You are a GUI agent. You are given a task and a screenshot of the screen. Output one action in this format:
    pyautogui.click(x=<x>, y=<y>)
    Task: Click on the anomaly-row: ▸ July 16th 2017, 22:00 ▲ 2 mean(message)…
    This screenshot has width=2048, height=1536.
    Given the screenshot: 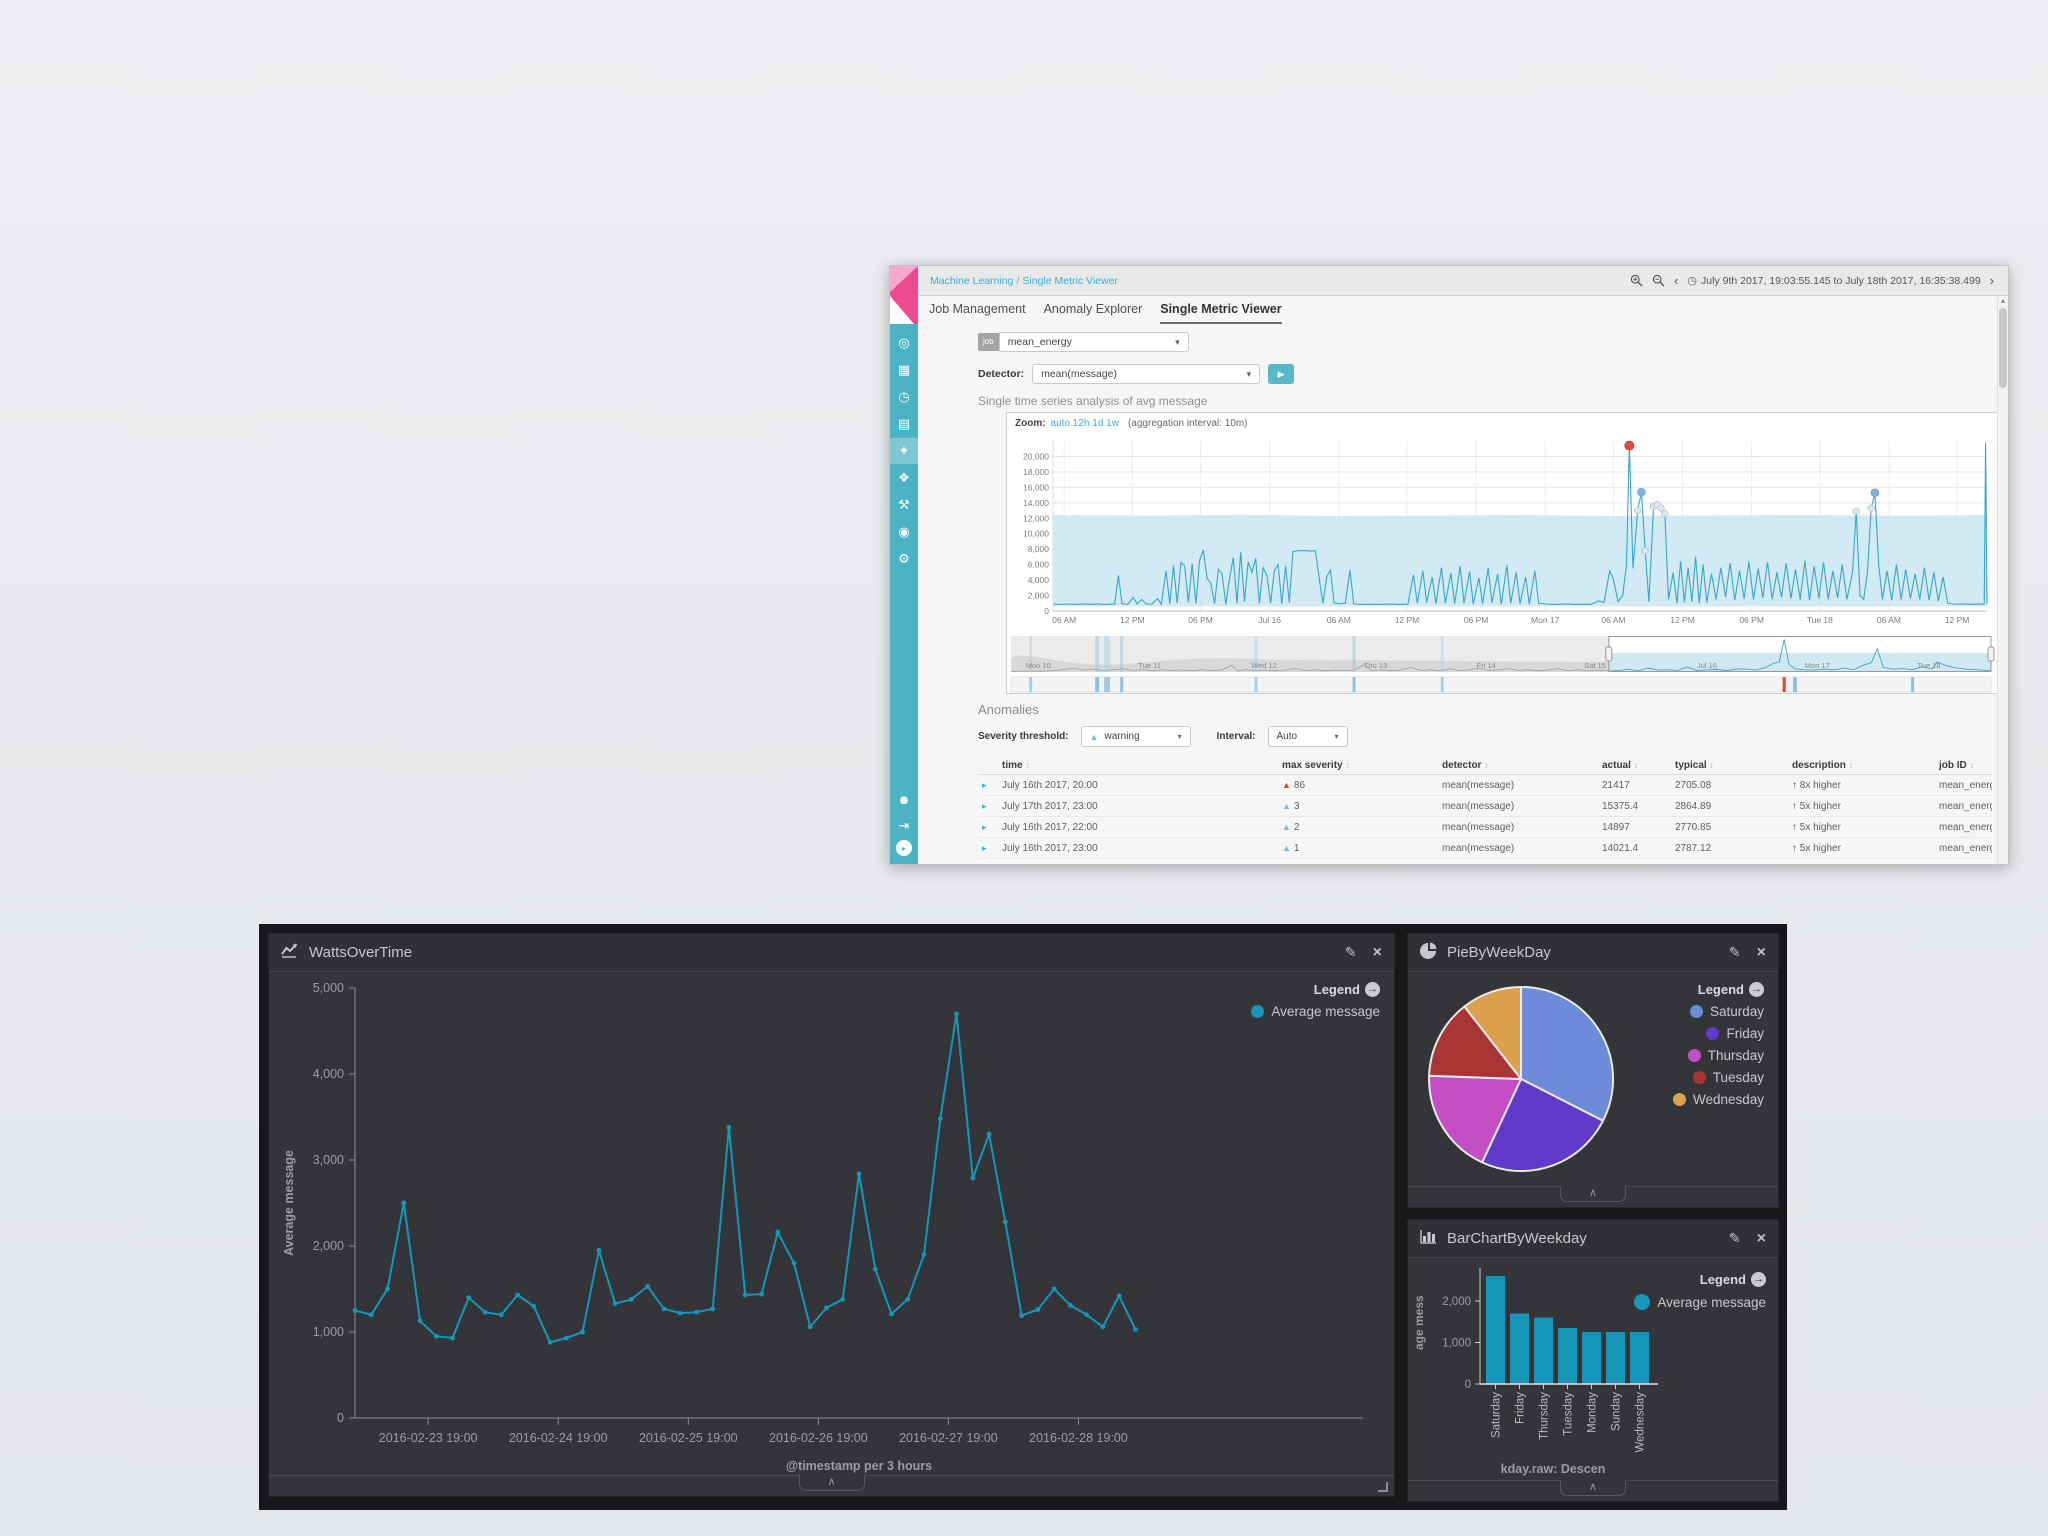 What is the action you would take?
    pyautogui.click(x=1485, y=827)
    